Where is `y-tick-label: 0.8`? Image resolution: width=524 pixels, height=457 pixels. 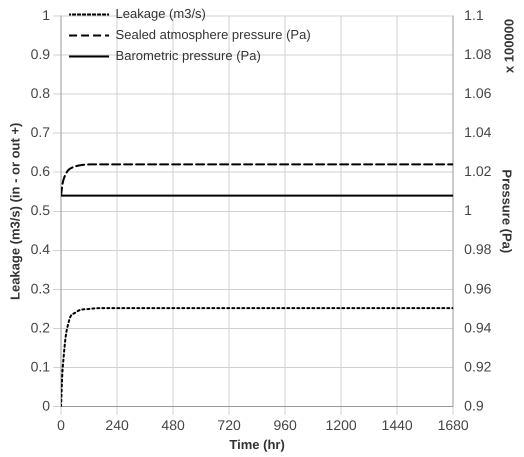 y-tick-label: 0.8 is located at coordinates (40, 92).